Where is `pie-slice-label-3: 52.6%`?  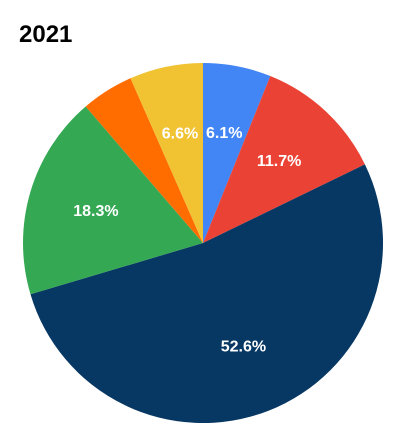
pie-slice-label-3: 52.6% is located at coordinates (243, 347).